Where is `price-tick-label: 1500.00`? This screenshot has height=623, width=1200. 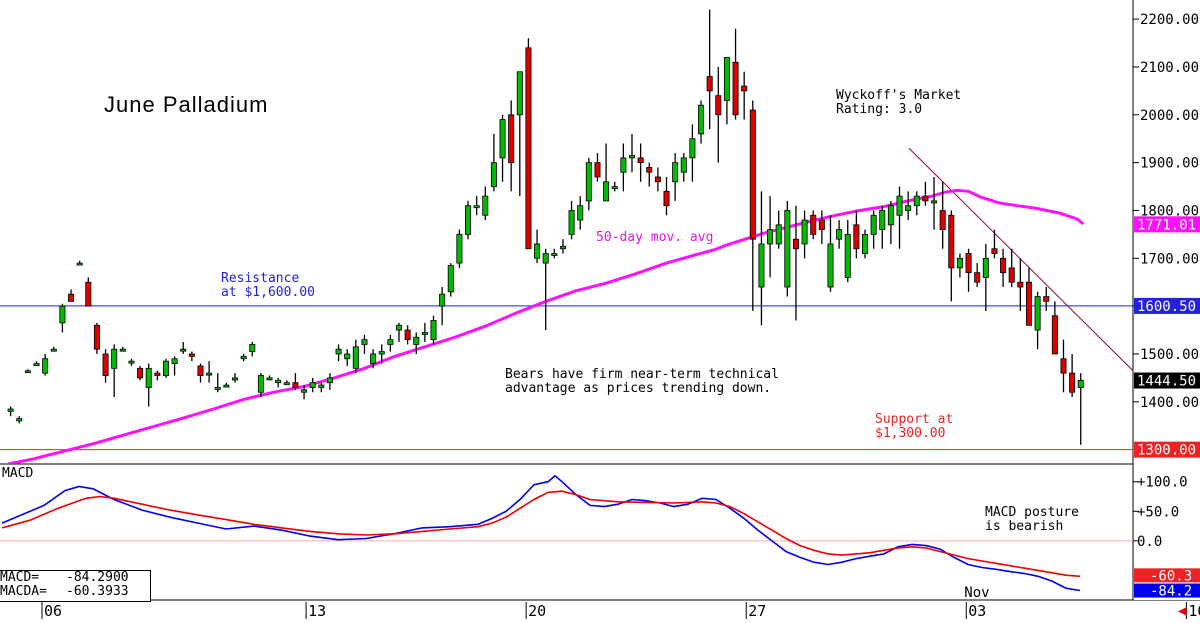
price-tick-label: 1500.00 is located at coordinates (1169, 355).